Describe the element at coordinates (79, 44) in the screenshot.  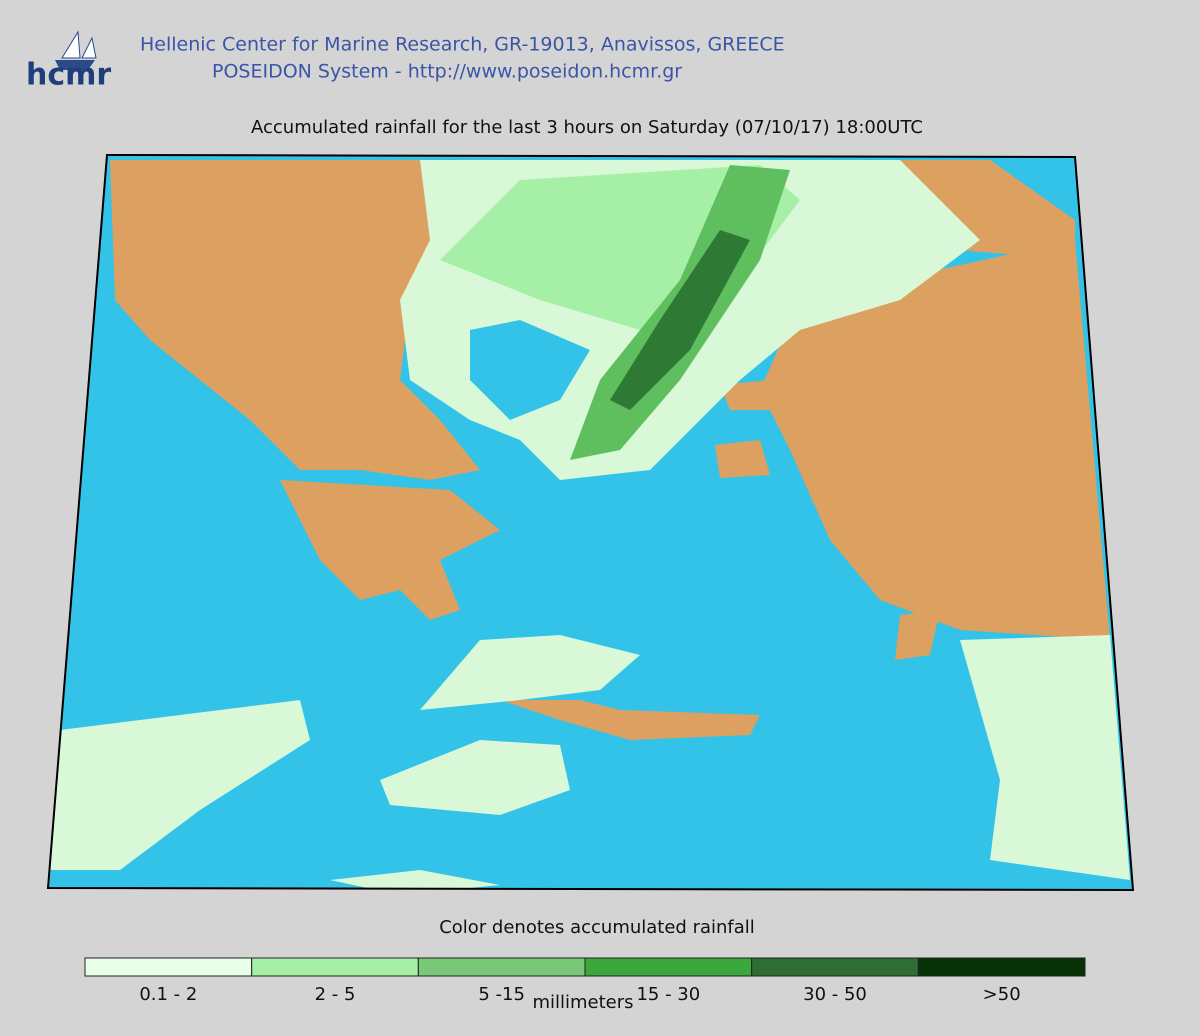
I see `logo-sails` at that location.